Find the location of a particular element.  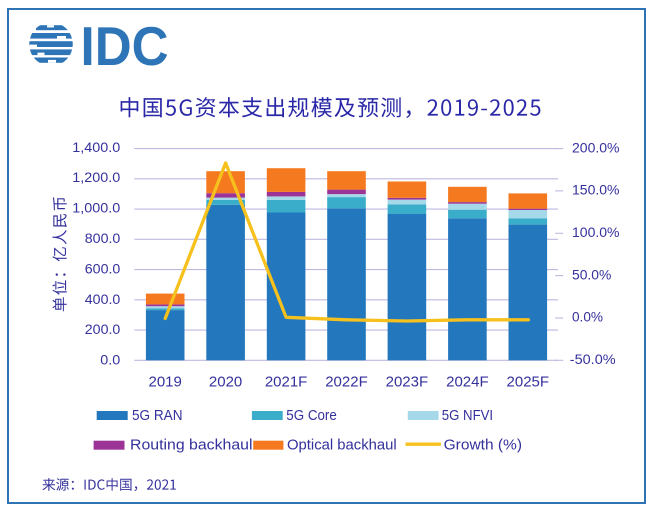

svg-text: 0.0% is located at coordinates (587, 317).